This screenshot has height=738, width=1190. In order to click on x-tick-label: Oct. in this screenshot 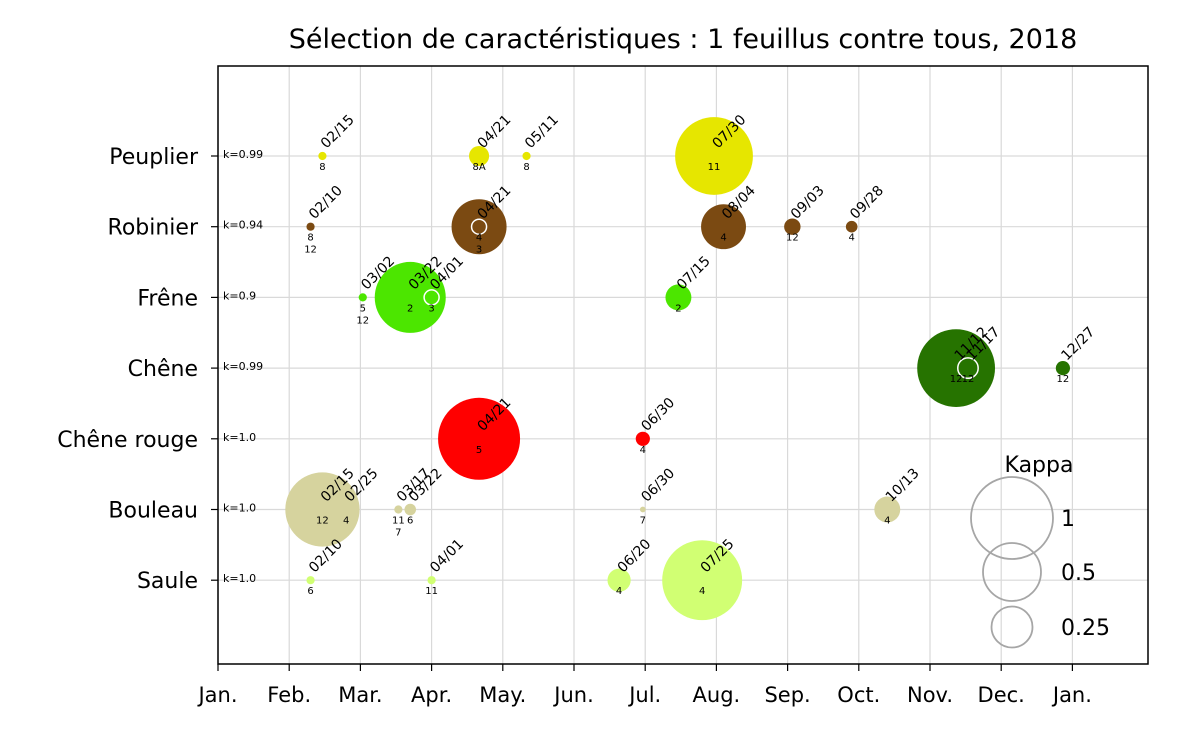, I will do `click(858, 695)`.